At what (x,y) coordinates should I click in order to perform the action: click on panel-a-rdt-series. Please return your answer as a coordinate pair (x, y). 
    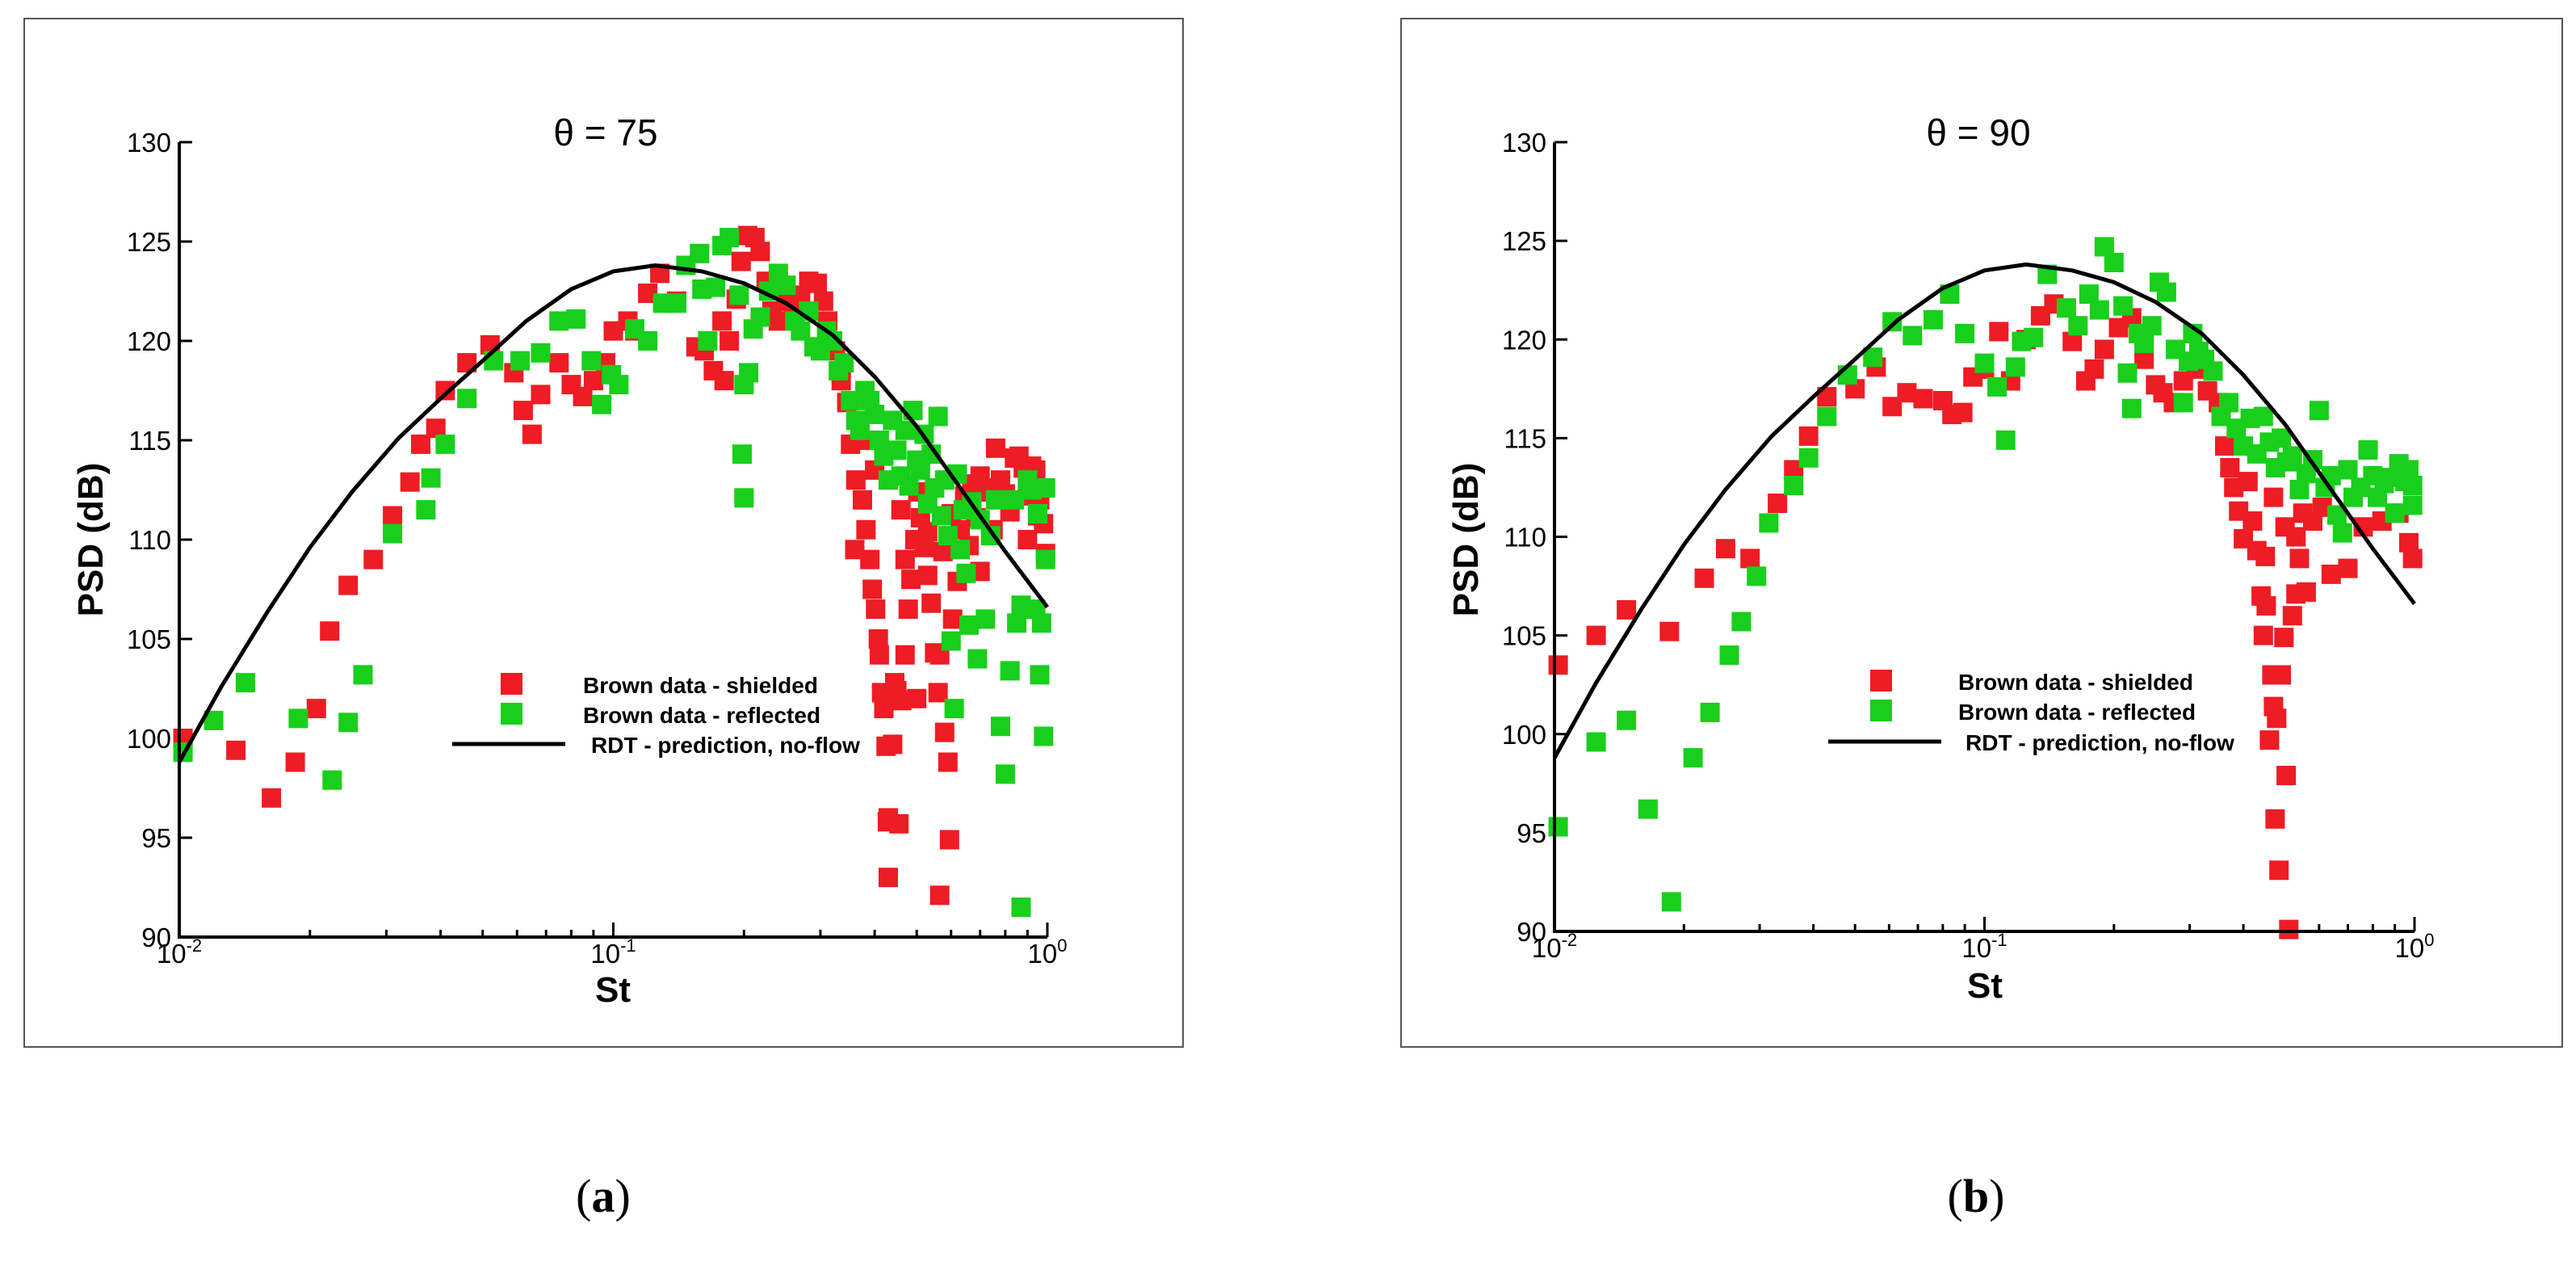
    Looking at the image, I should click on (613, 513).